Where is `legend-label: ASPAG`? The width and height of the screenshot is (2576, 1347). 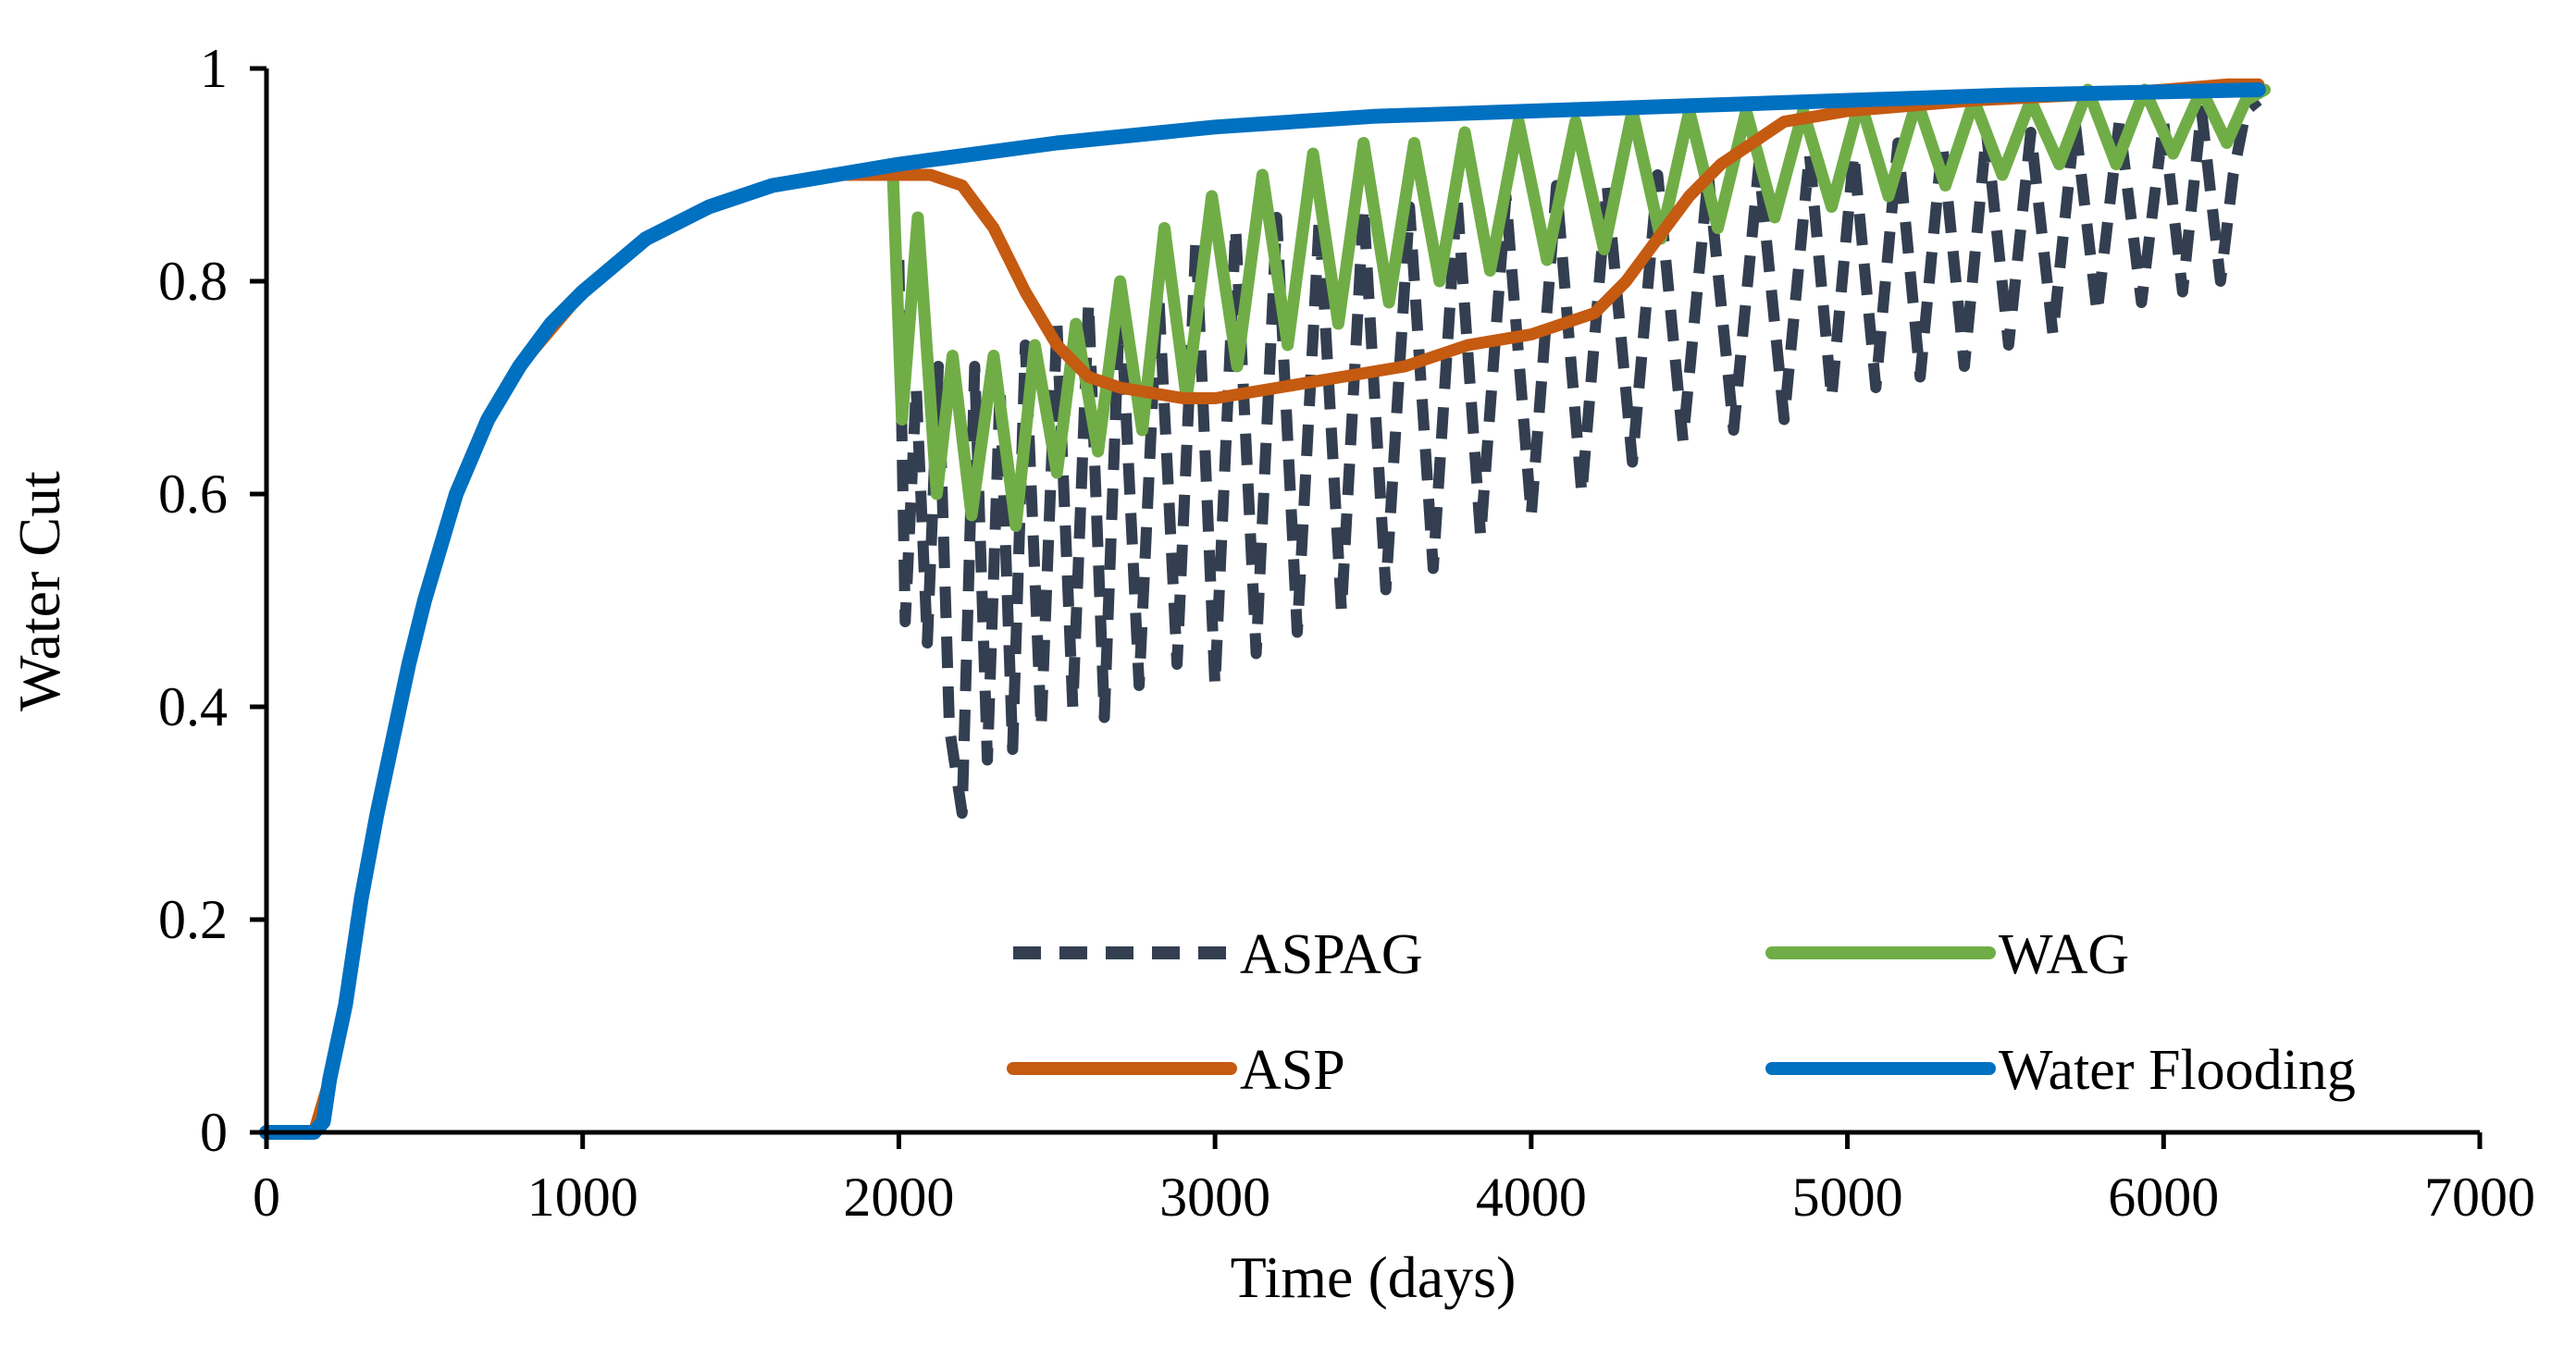 legend-label: ASPAG is located at coordinates (1332, 954).